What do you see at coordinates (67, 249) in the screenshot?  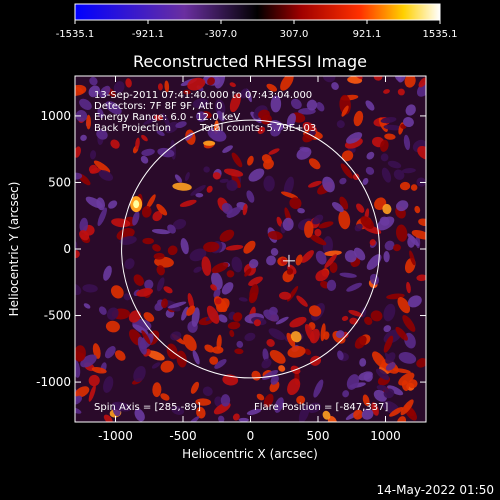 I see `y-tick-label: 0` at bounding box center [67, 249].